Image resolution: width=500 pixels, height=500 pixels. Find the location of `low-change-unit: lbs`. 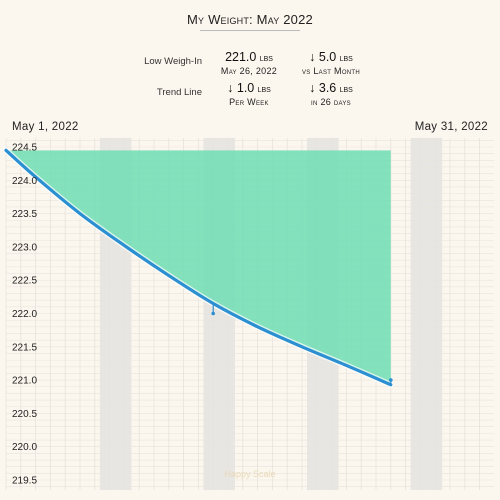

low-change-unit: lbs is located at coordinates (346, 58).